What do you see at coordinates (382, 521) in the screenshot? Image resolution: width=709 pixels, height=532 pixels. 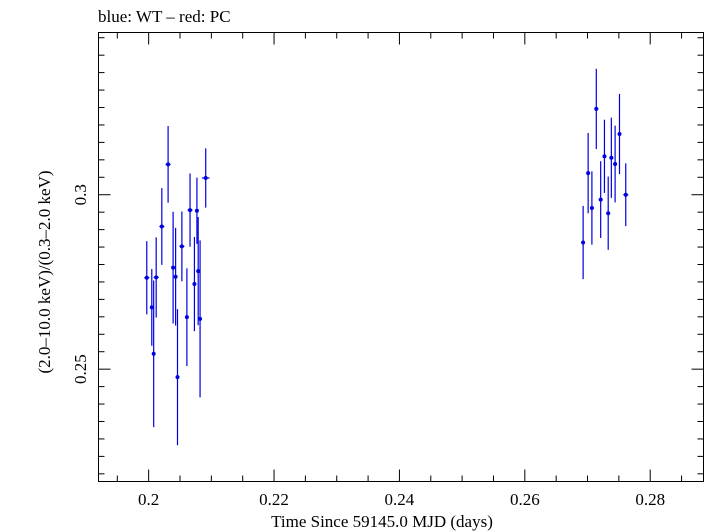 I see `x-axis-label: Time Since 59145.0 MJD (days)` at bounding box center [382, 521].